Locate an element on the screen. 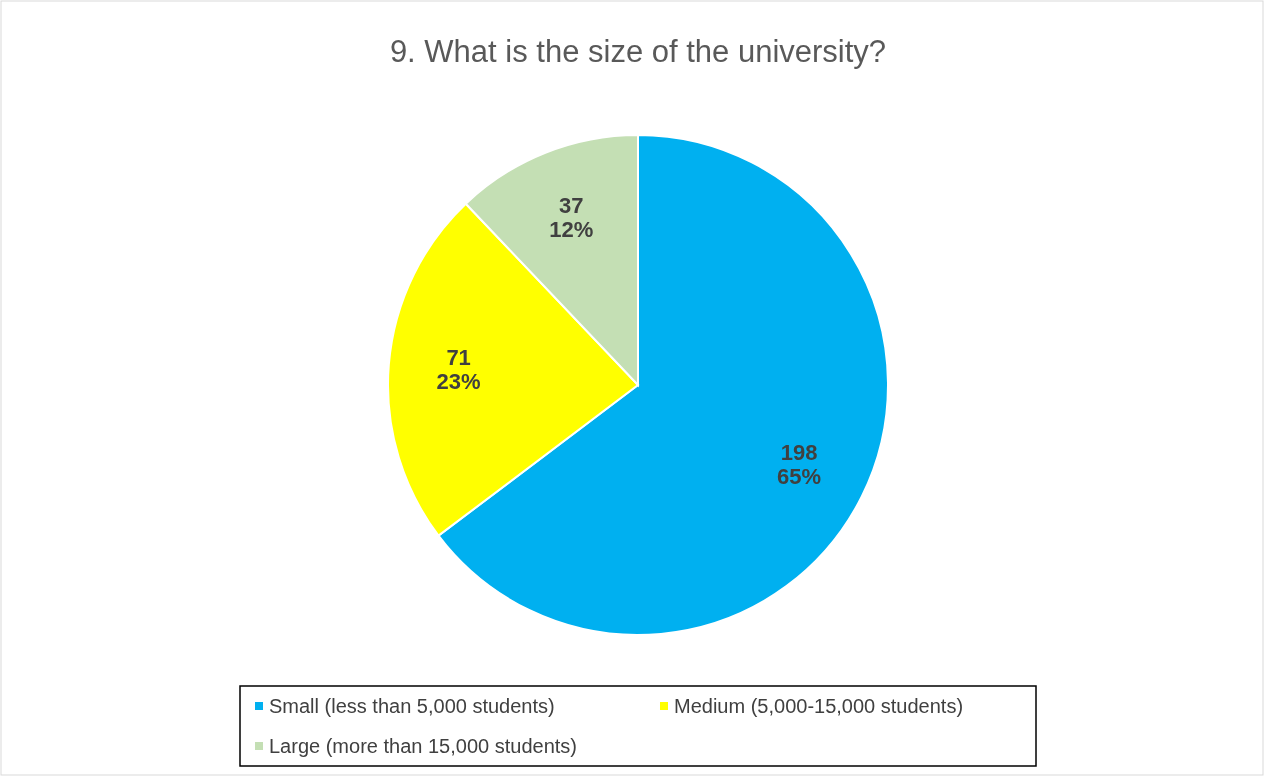 Image resolution: width=1264 pixels, height=776 pixels. chart-title: 9. What is the size of the university? is located at coordinates (638, 51).